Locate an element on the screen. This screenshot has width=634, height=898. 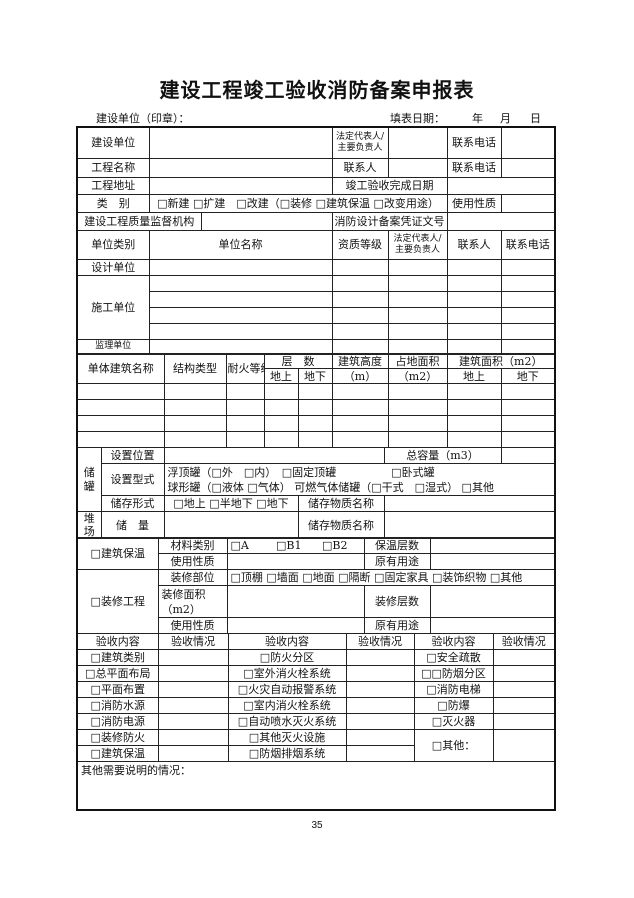
notes-label: 其他需要说明的情况： is located at coordinates (136, 770).